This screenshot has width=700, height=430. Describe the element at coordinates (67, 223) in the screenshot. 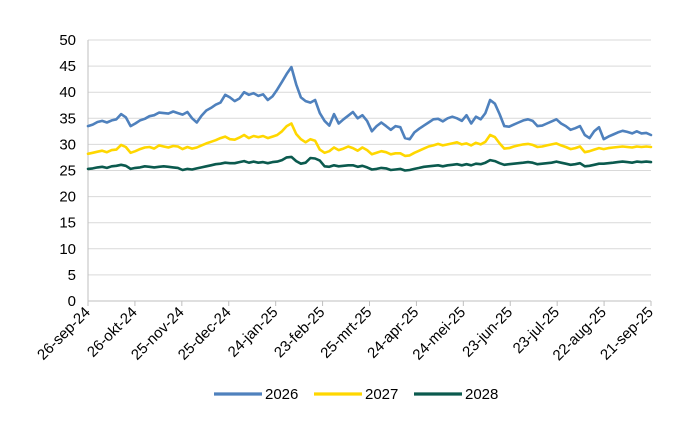

I see `y-tick-label: 15` at that location.